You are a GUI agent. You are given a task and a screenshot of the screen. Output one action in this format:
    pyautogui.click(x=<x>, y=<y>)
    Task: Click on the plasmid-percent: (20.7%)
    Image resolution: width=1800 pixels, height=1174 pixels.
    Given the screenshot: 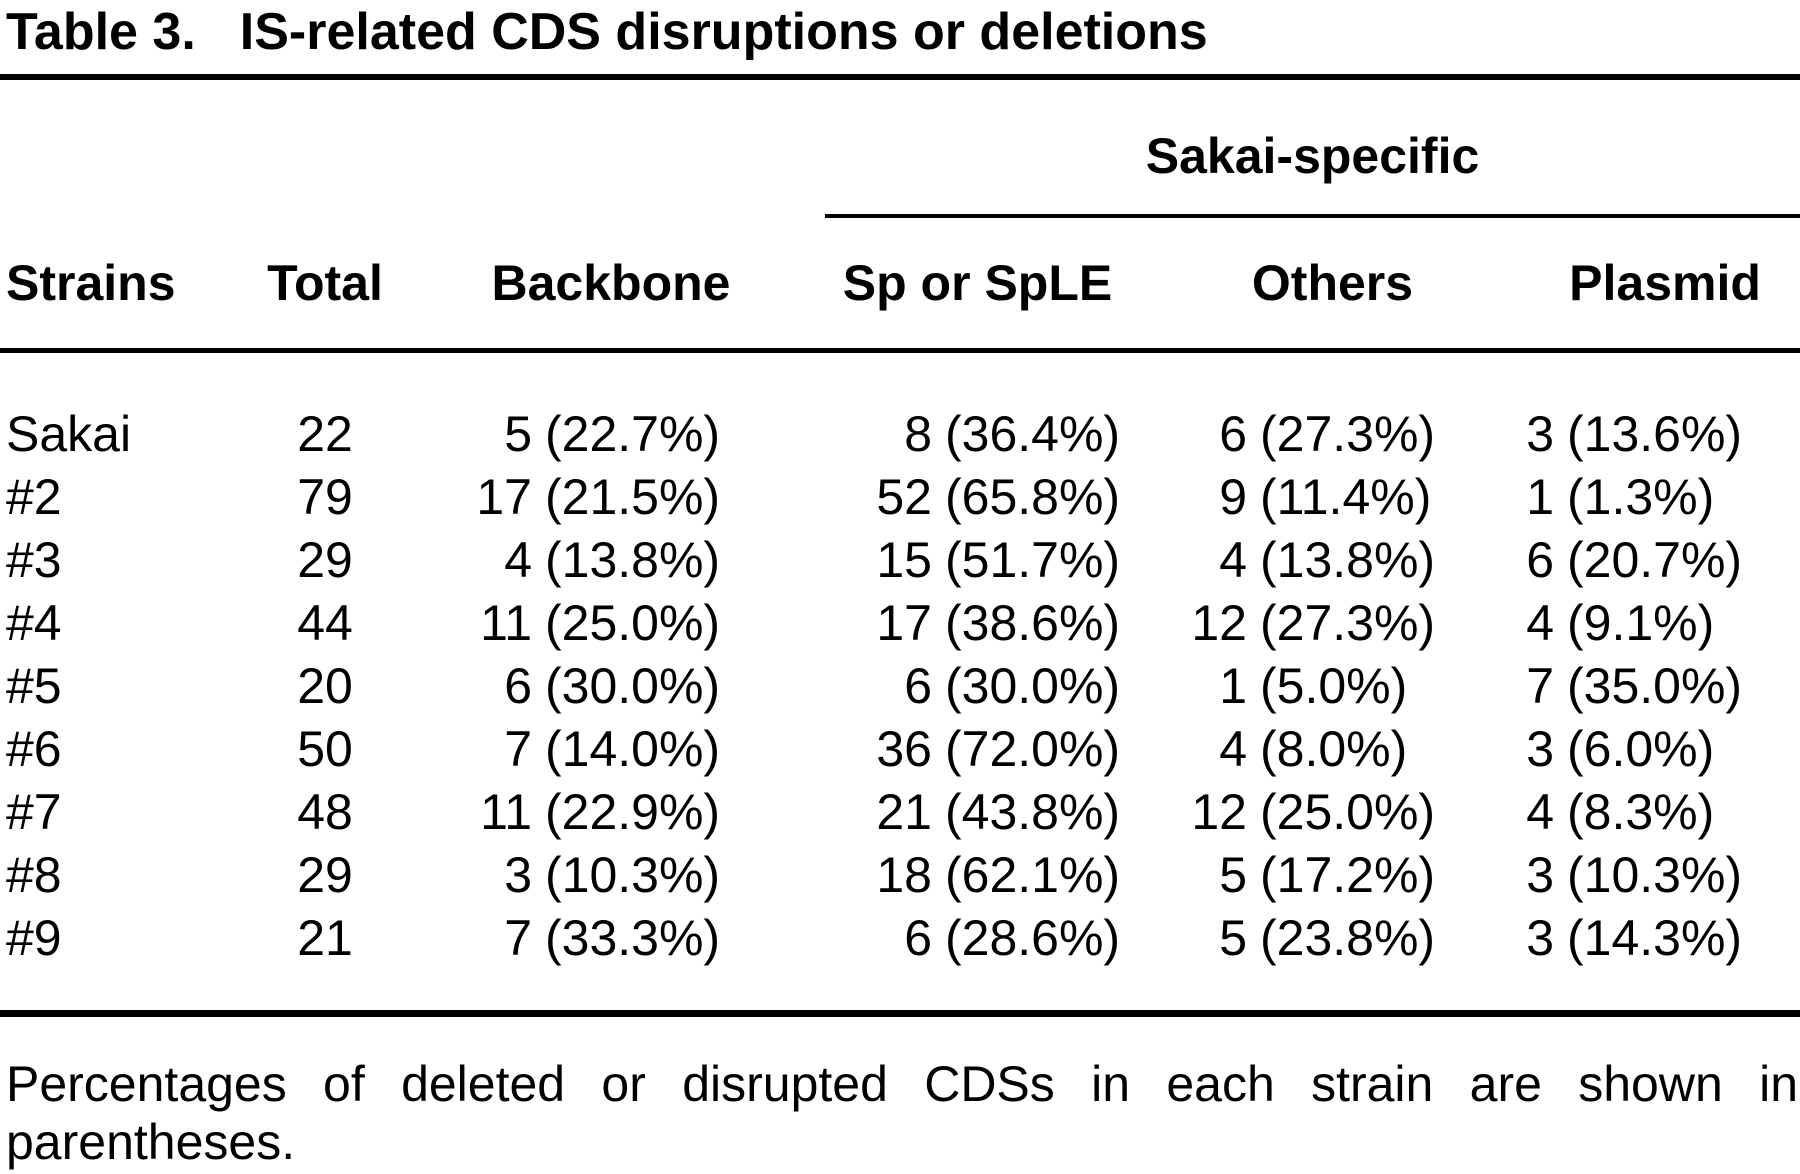 What is the action you would take?
    pyautogui.click(x=1655, y=560)
    